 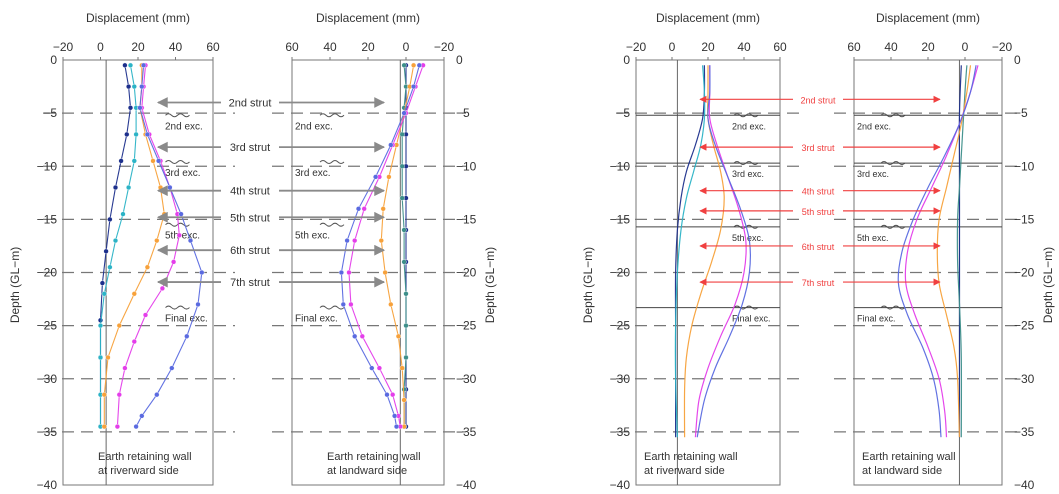 What do you see at coordinates (402, 166) in the screenshot?
I see `data-point-teal` at bounding box center [402, 166].